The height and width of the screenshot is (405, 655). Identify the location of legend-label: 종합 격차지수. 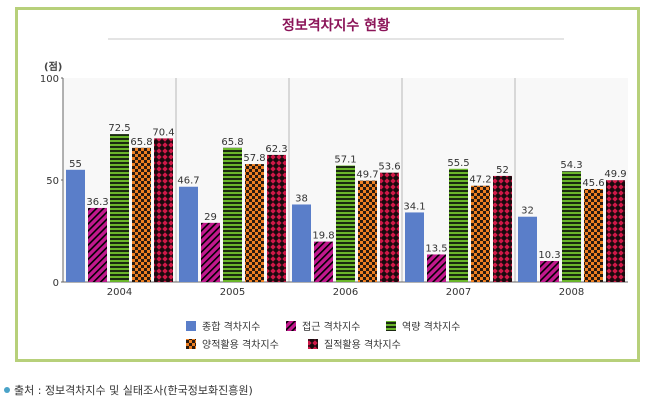
(231, 326).